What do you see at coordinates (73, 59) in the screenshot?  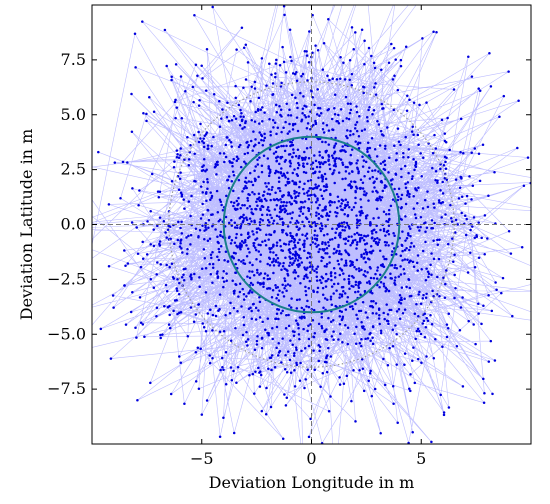 I see `y-tick-label: 7.5` at bounding box center [73, 59].